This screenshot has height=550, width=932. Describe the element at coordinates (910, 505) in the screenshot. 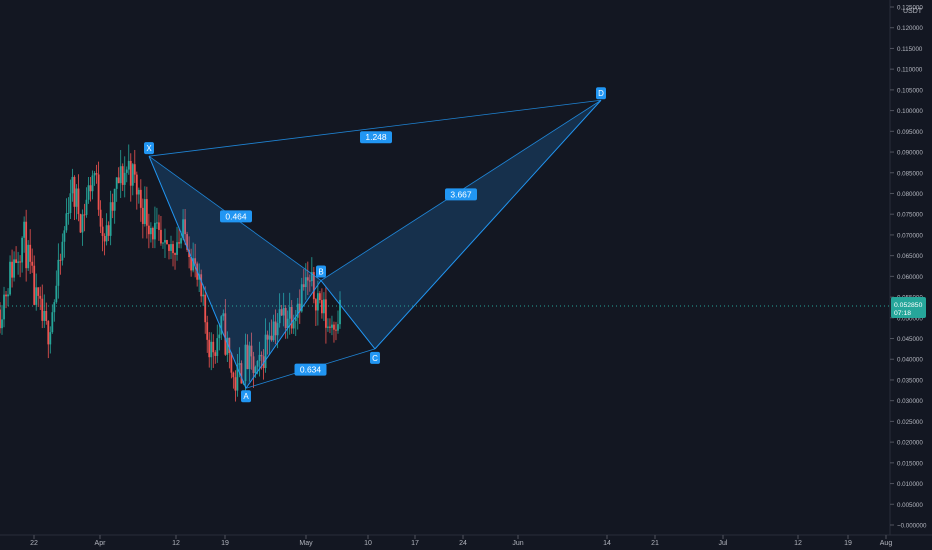

I see `price-tick-label: 0.005000` at that location.